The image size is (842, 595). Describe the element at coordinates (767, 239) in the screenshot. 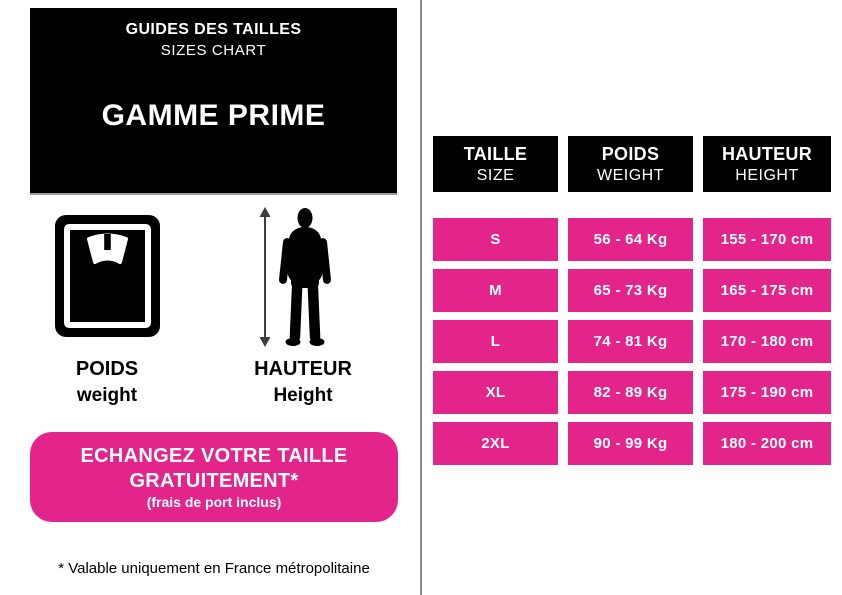

I see `table-cell-height: 155 - 170 cm` at that location.